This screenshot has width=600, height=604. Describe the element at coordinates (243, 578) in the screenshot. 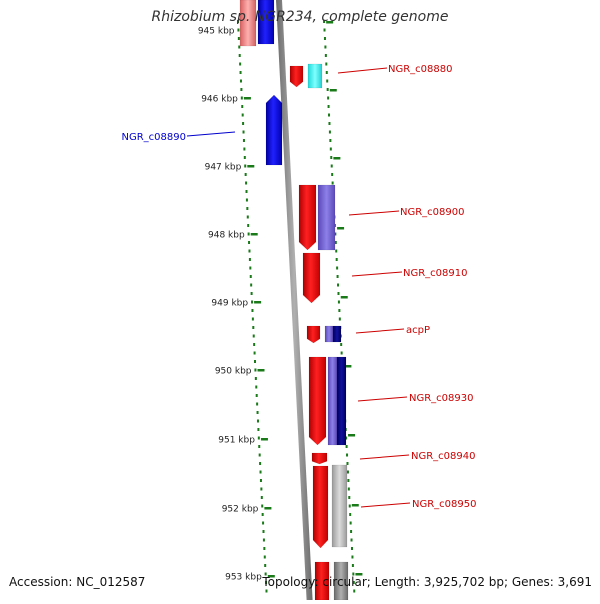

I see `ruler-label: 953 kbp` at that location.